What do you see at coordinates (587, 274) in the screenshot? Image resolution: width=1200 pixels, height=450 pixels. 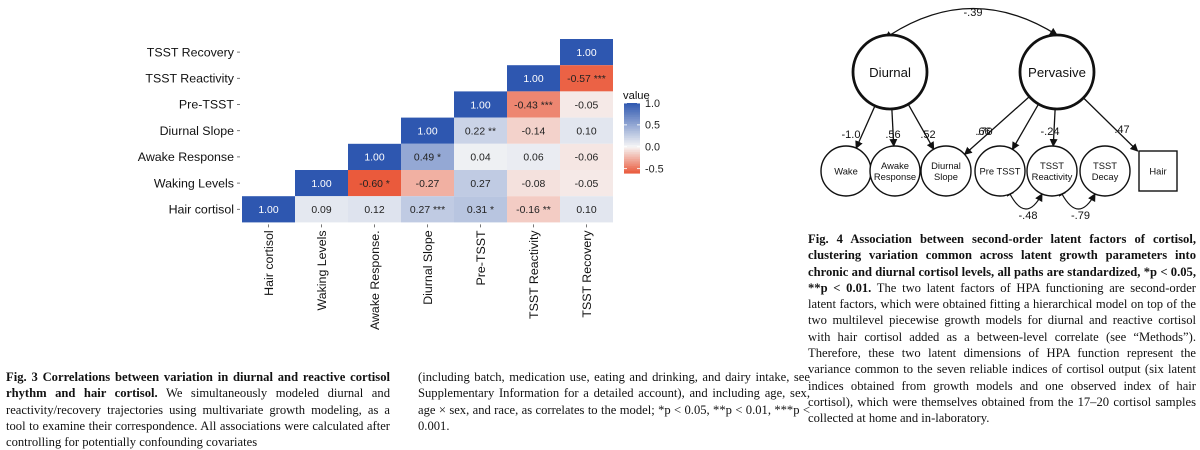 I see `col-tick-label: TSST Recovery` at bounding box center [587, 274].